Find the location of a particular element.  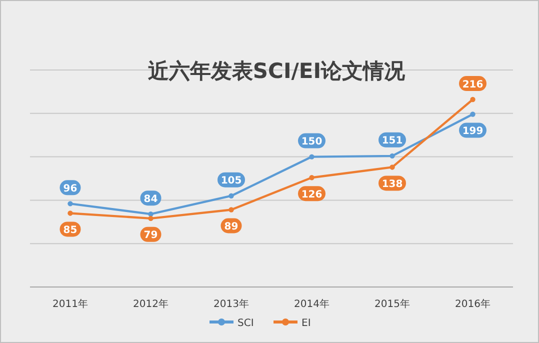

data-label: 126 is located at coordinates (311, 194).